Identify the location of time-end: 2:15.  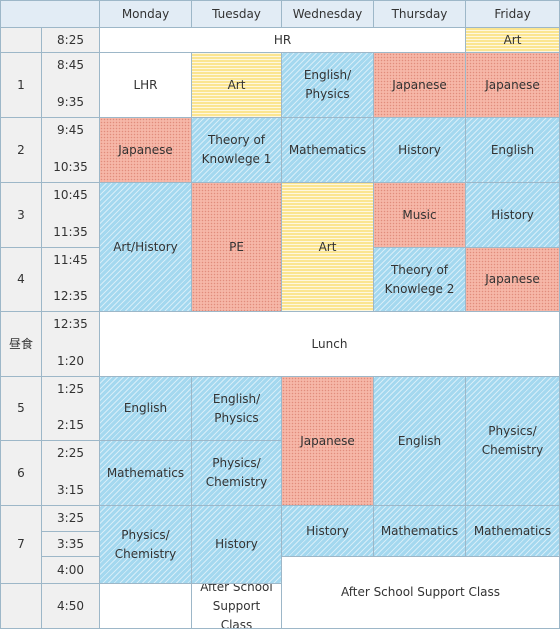
(70, 425).